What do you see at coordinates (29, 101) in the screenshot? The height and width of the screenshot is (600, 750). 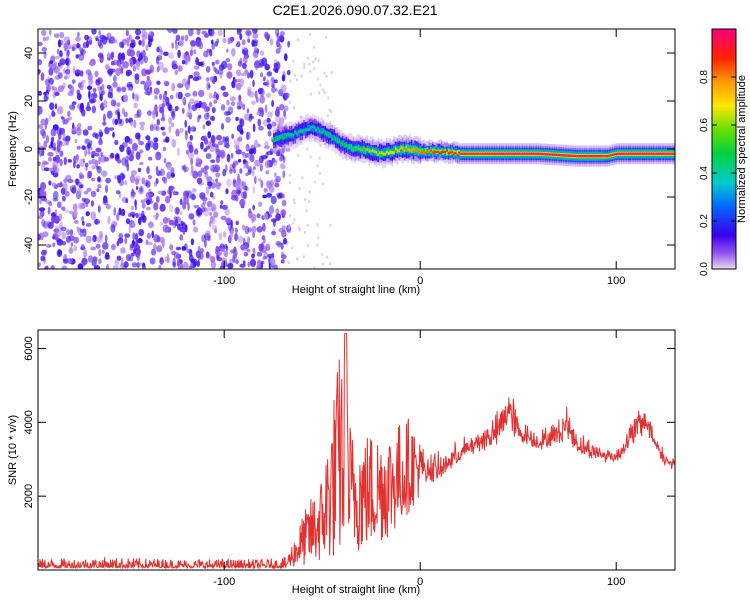 I see `y-tick-label: 20` at bounding box center [29, 101].